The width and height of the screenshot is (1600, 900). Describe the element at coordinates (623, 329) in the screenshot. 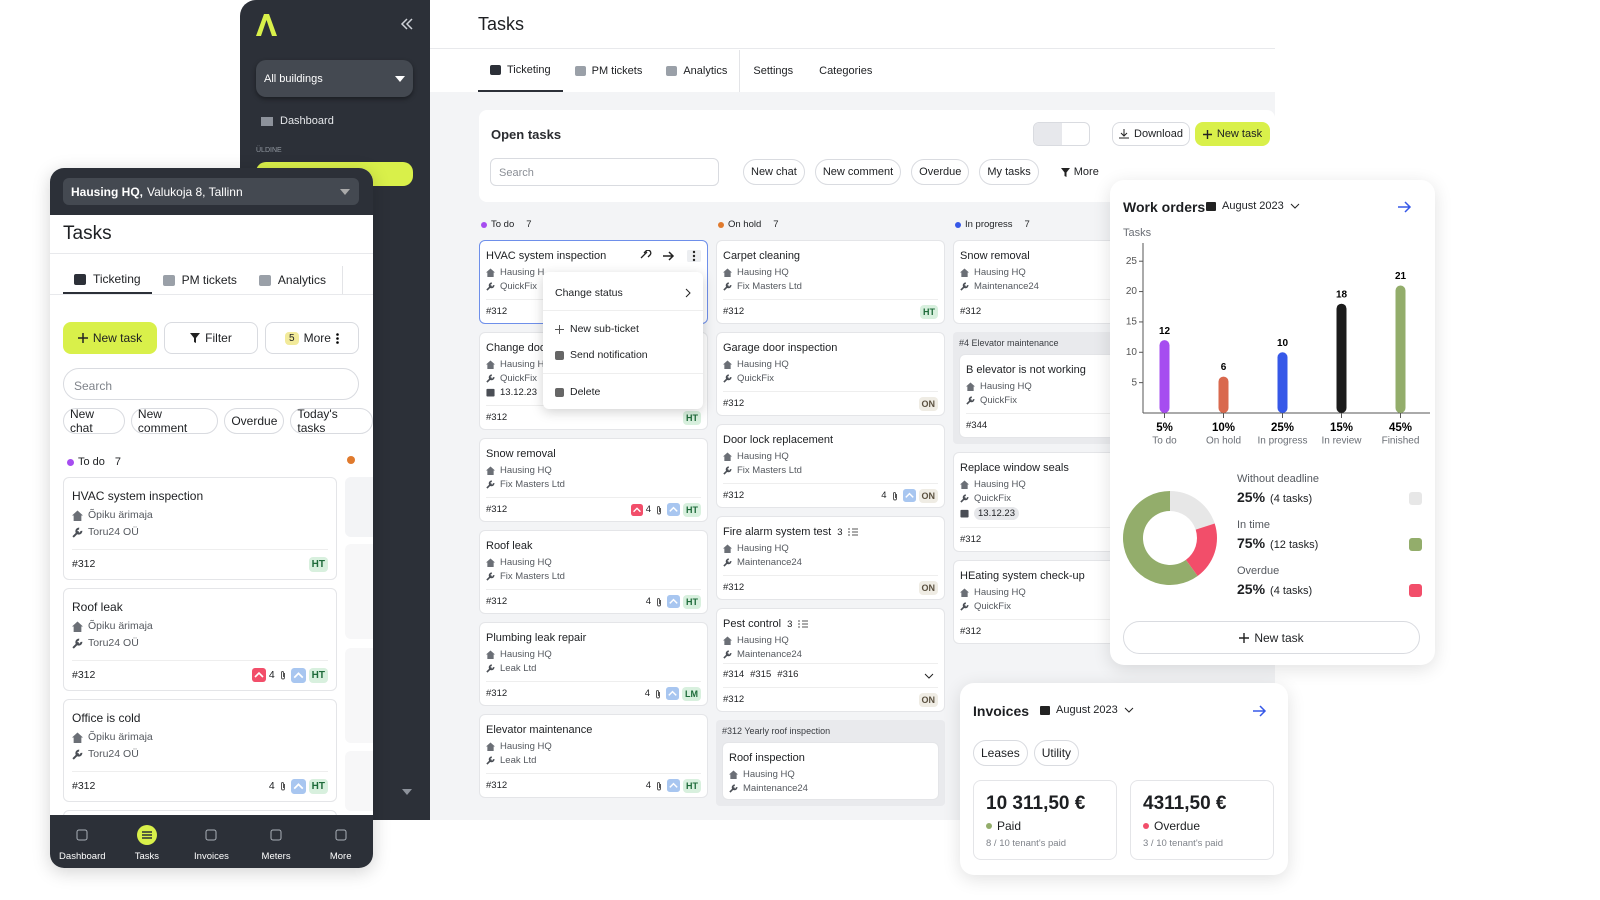

I see `menu-item: New sub-ticket` at that location.